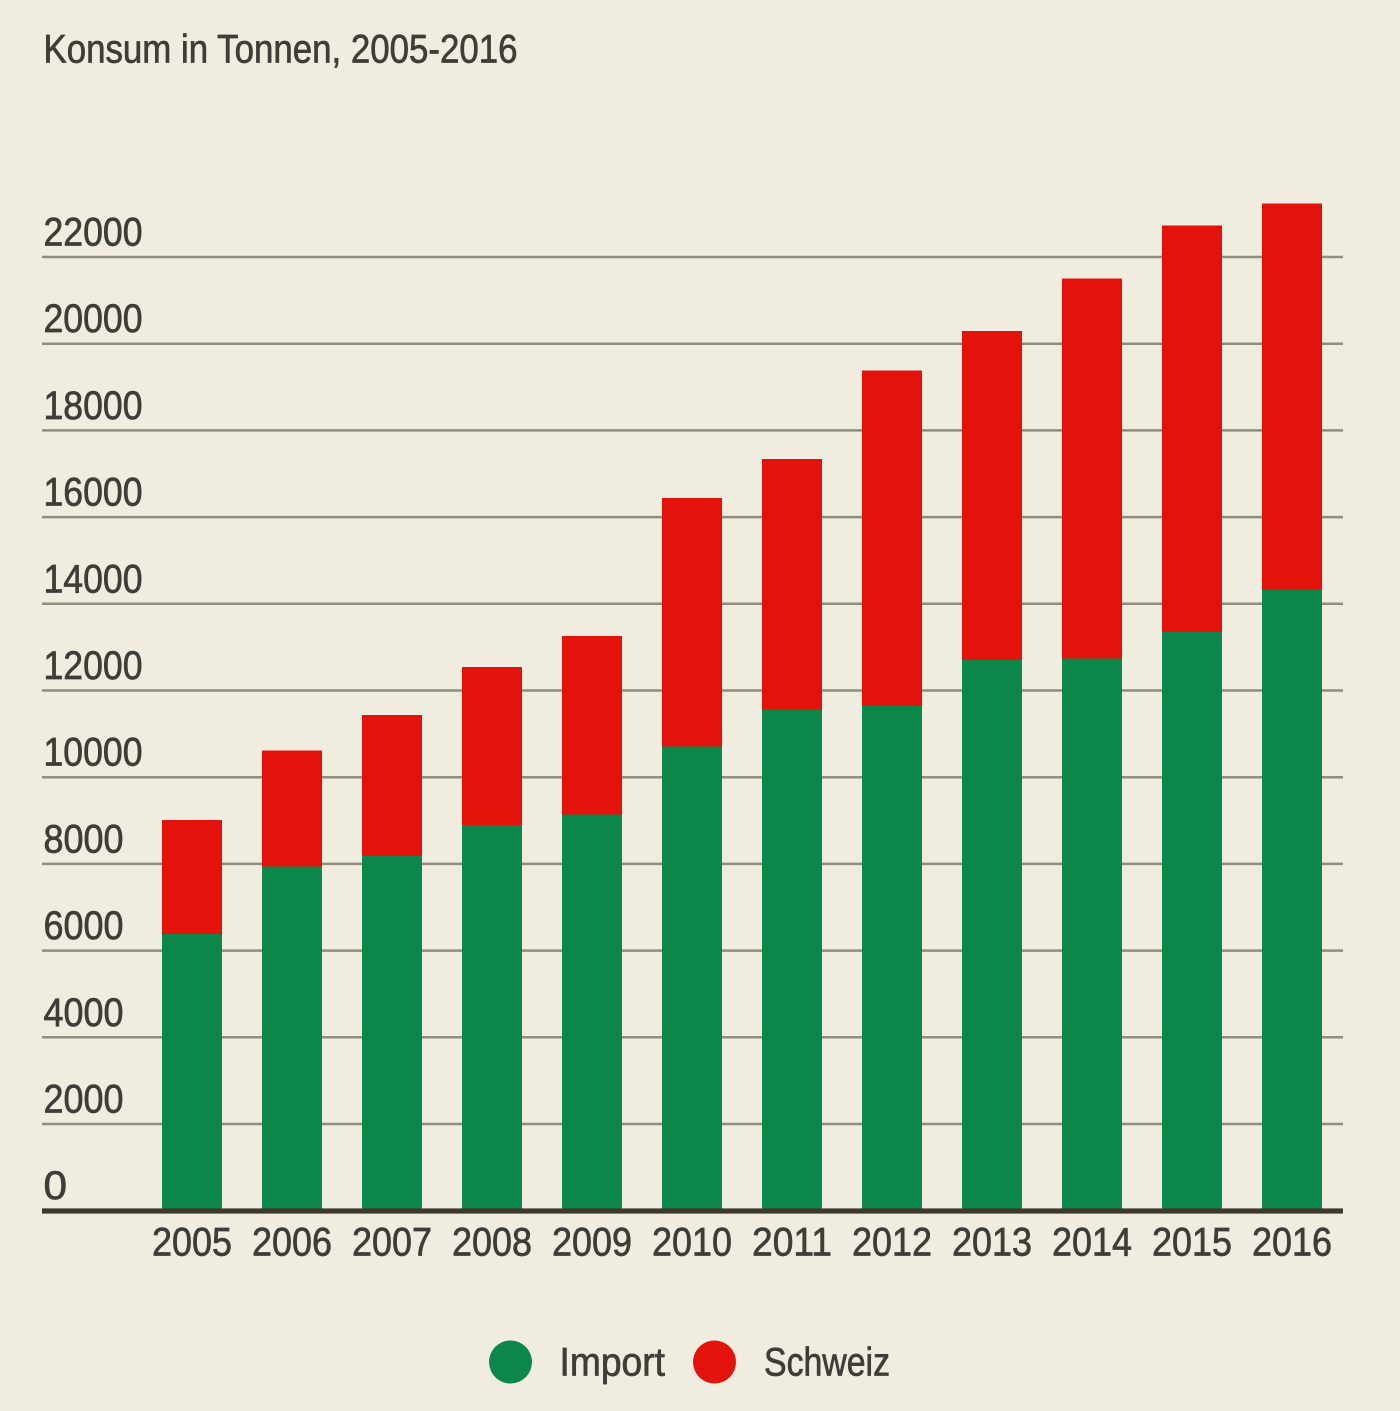 This screenshot has width=1400, height=1411. What do you see at coordinates (292, 1243) in the screenshot?
I see `svg-text: 2006` at bounding box center [292, 1243].